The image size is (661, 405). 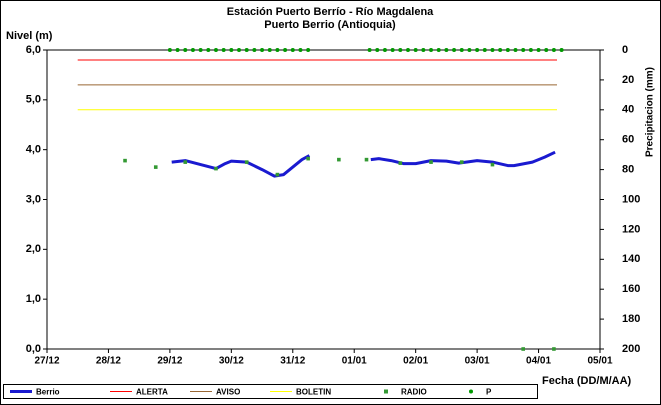 I want to click on y-tick-label: 1,0, so click(x=33, y=299).